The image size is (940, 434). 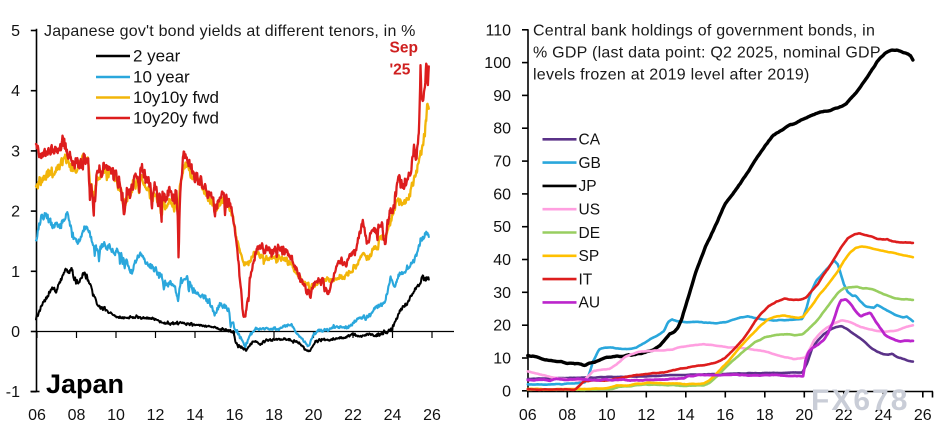 What do you see at coordinates (502, 260) in the screenshot?
I see `svg-text: 40` at bounding box center [502, 260].